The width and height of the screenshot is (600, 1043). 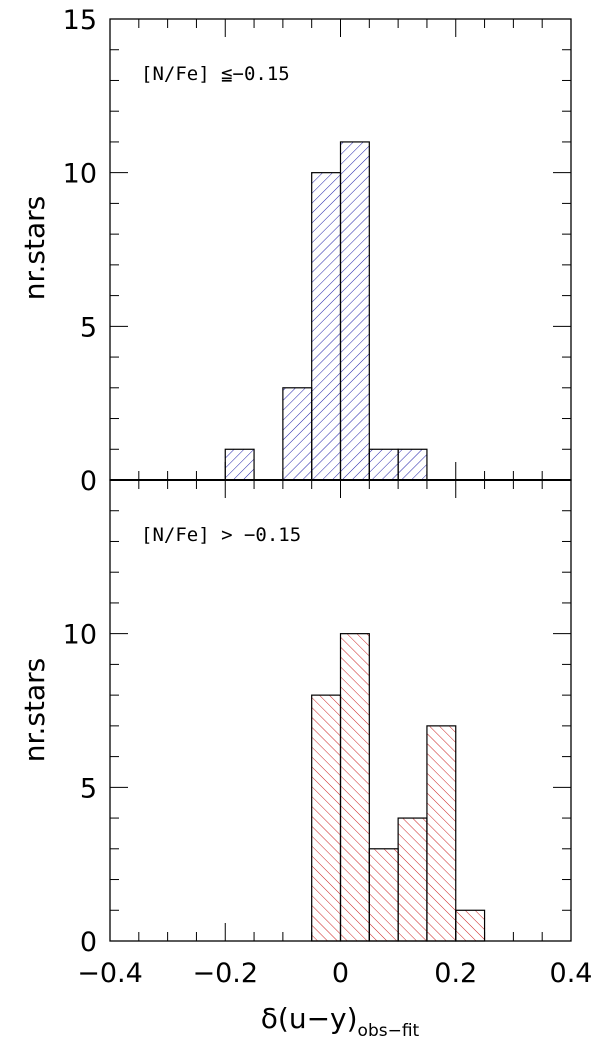 What do you see at coordinates (80, 174) in the screenshot?
I see `top-y-tick-label: 10` at bounding box center [80, 174].